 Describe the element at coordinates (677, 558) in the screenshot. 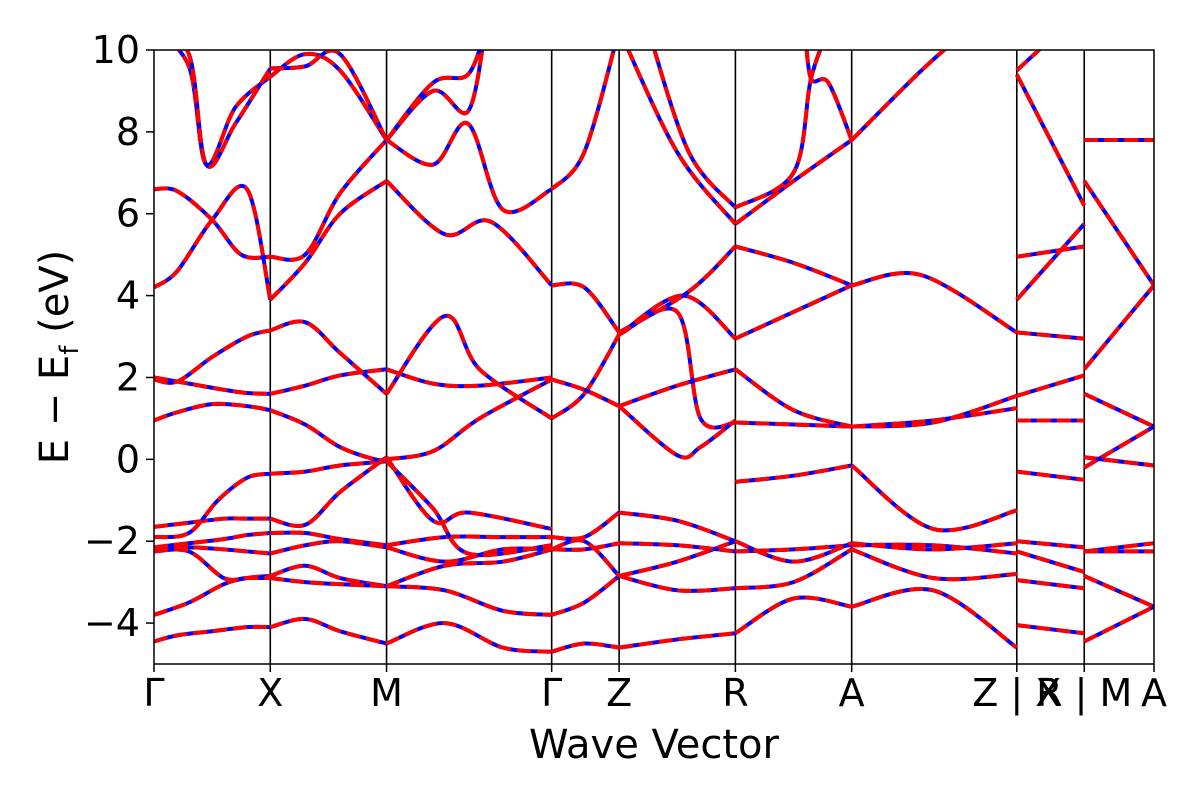

I see `band-4-2-dashed` at that location.